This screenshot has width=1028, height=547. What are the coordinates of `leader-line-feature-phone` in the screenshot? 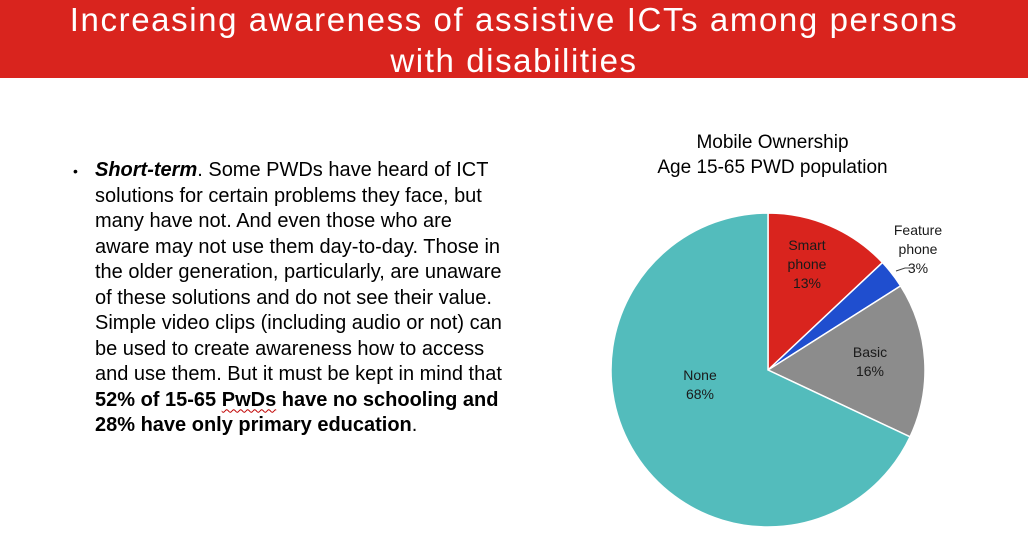 It's located at (904, 269).